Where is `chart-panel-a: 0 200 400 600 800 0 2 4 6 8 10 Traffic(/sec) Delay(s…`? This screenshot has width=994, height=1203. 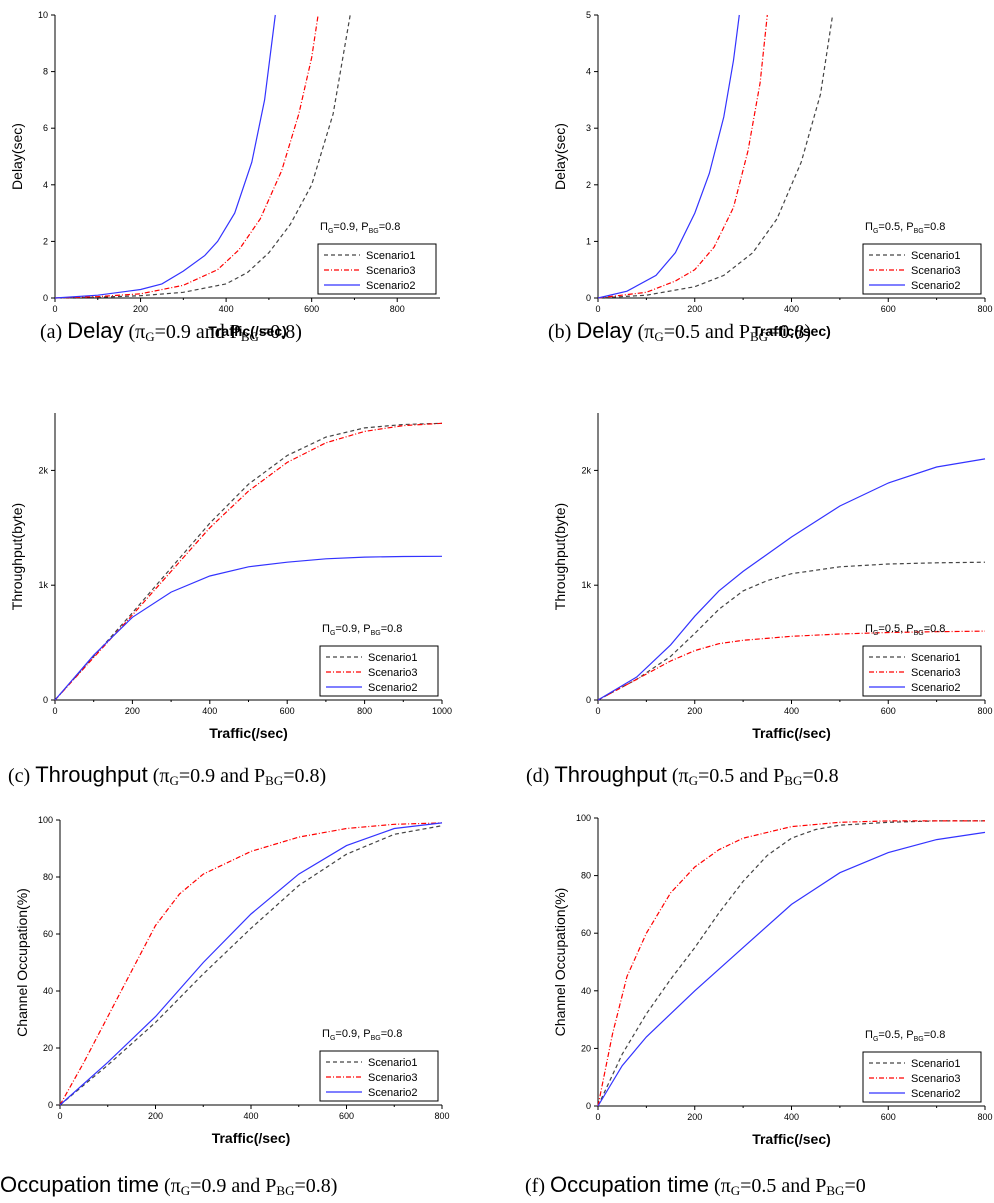
chart-panel-a: 0 200 400 600 800 0 2 4 6 8 10 Traffic(/sec) Delay(s… is located at coordinates (224, 174).